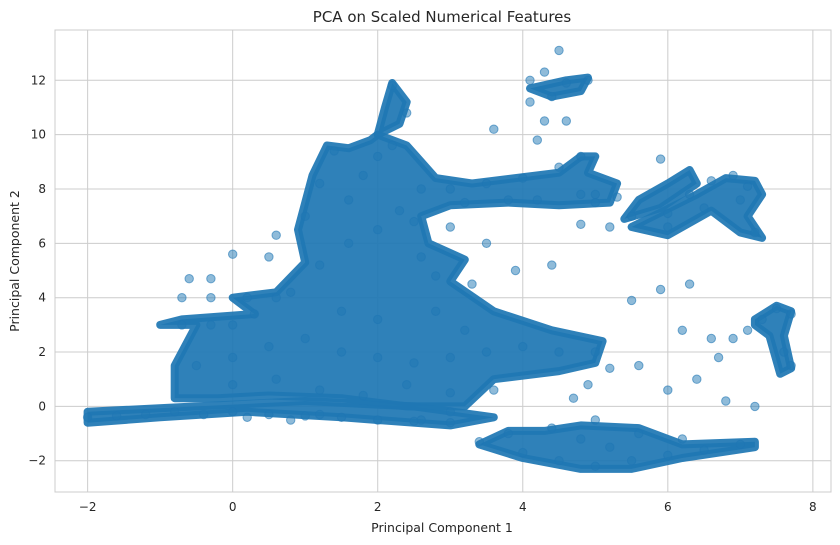 The height and width of the screenshot is (545, 840). Describe the element at coordinates (88, 507) in the screenshot. I see `x-tick-label: −2` at that location.